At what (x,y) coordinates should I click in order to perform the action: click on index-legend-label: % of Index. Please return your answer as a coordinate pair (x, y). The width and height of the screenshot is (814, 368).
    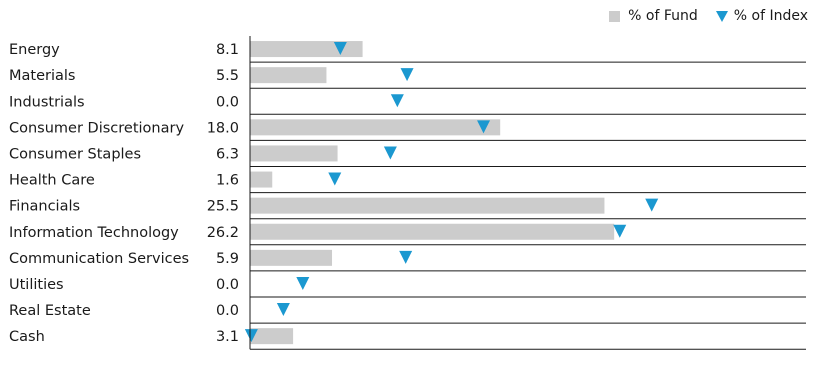
    Looking at the image, I should click on (770, 16).